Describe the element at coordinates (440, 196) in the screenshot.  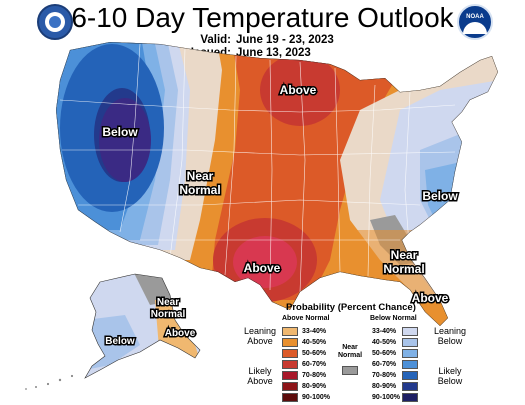
I see `label-below-east: Below` at that location.